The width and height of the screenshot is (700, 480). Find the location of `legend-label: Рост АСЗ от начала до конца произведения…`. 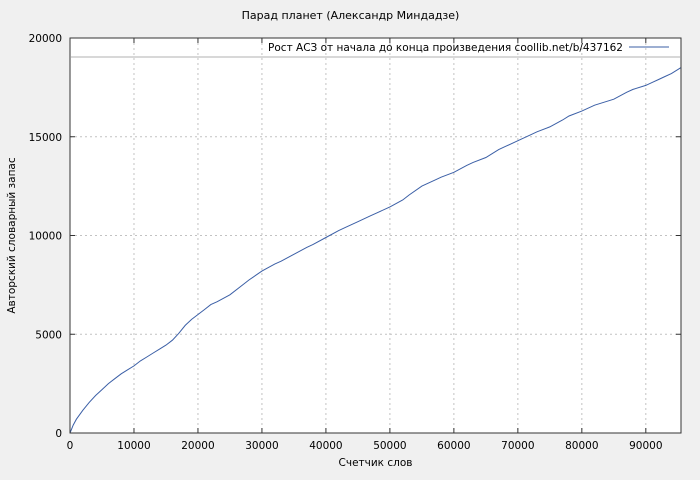

legend-label: Рост АСЗ от начала до конца произведения… is located at coordinates (445, 48).